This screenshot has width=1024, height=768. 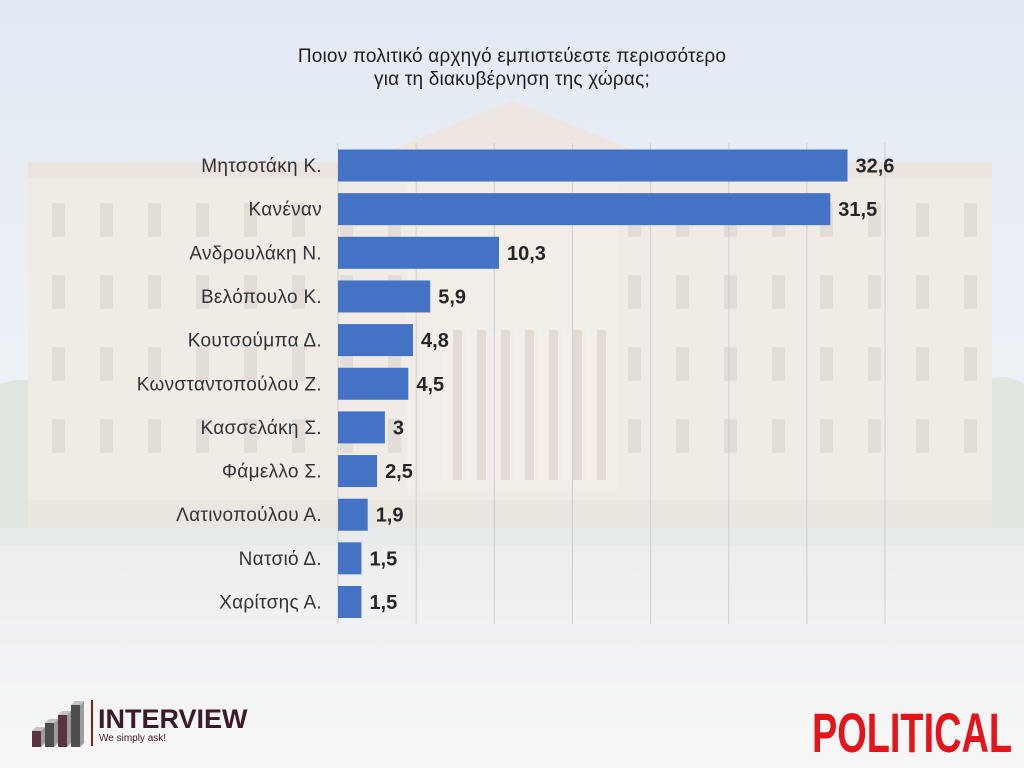 I want to click on interview-logo: INTERVIEW We simply ask!, so click(x=142, y=724).